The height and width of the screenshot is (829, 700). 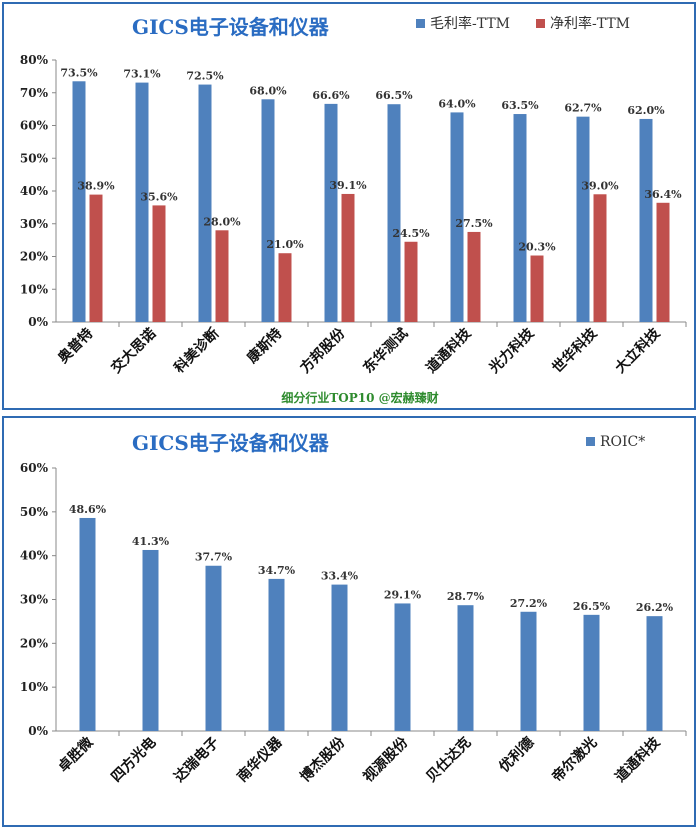 What do you see at coordinates (622, 442) in the screenshot?
I see `legend-label-0: ROIC*` at bounding box center [622, 442].